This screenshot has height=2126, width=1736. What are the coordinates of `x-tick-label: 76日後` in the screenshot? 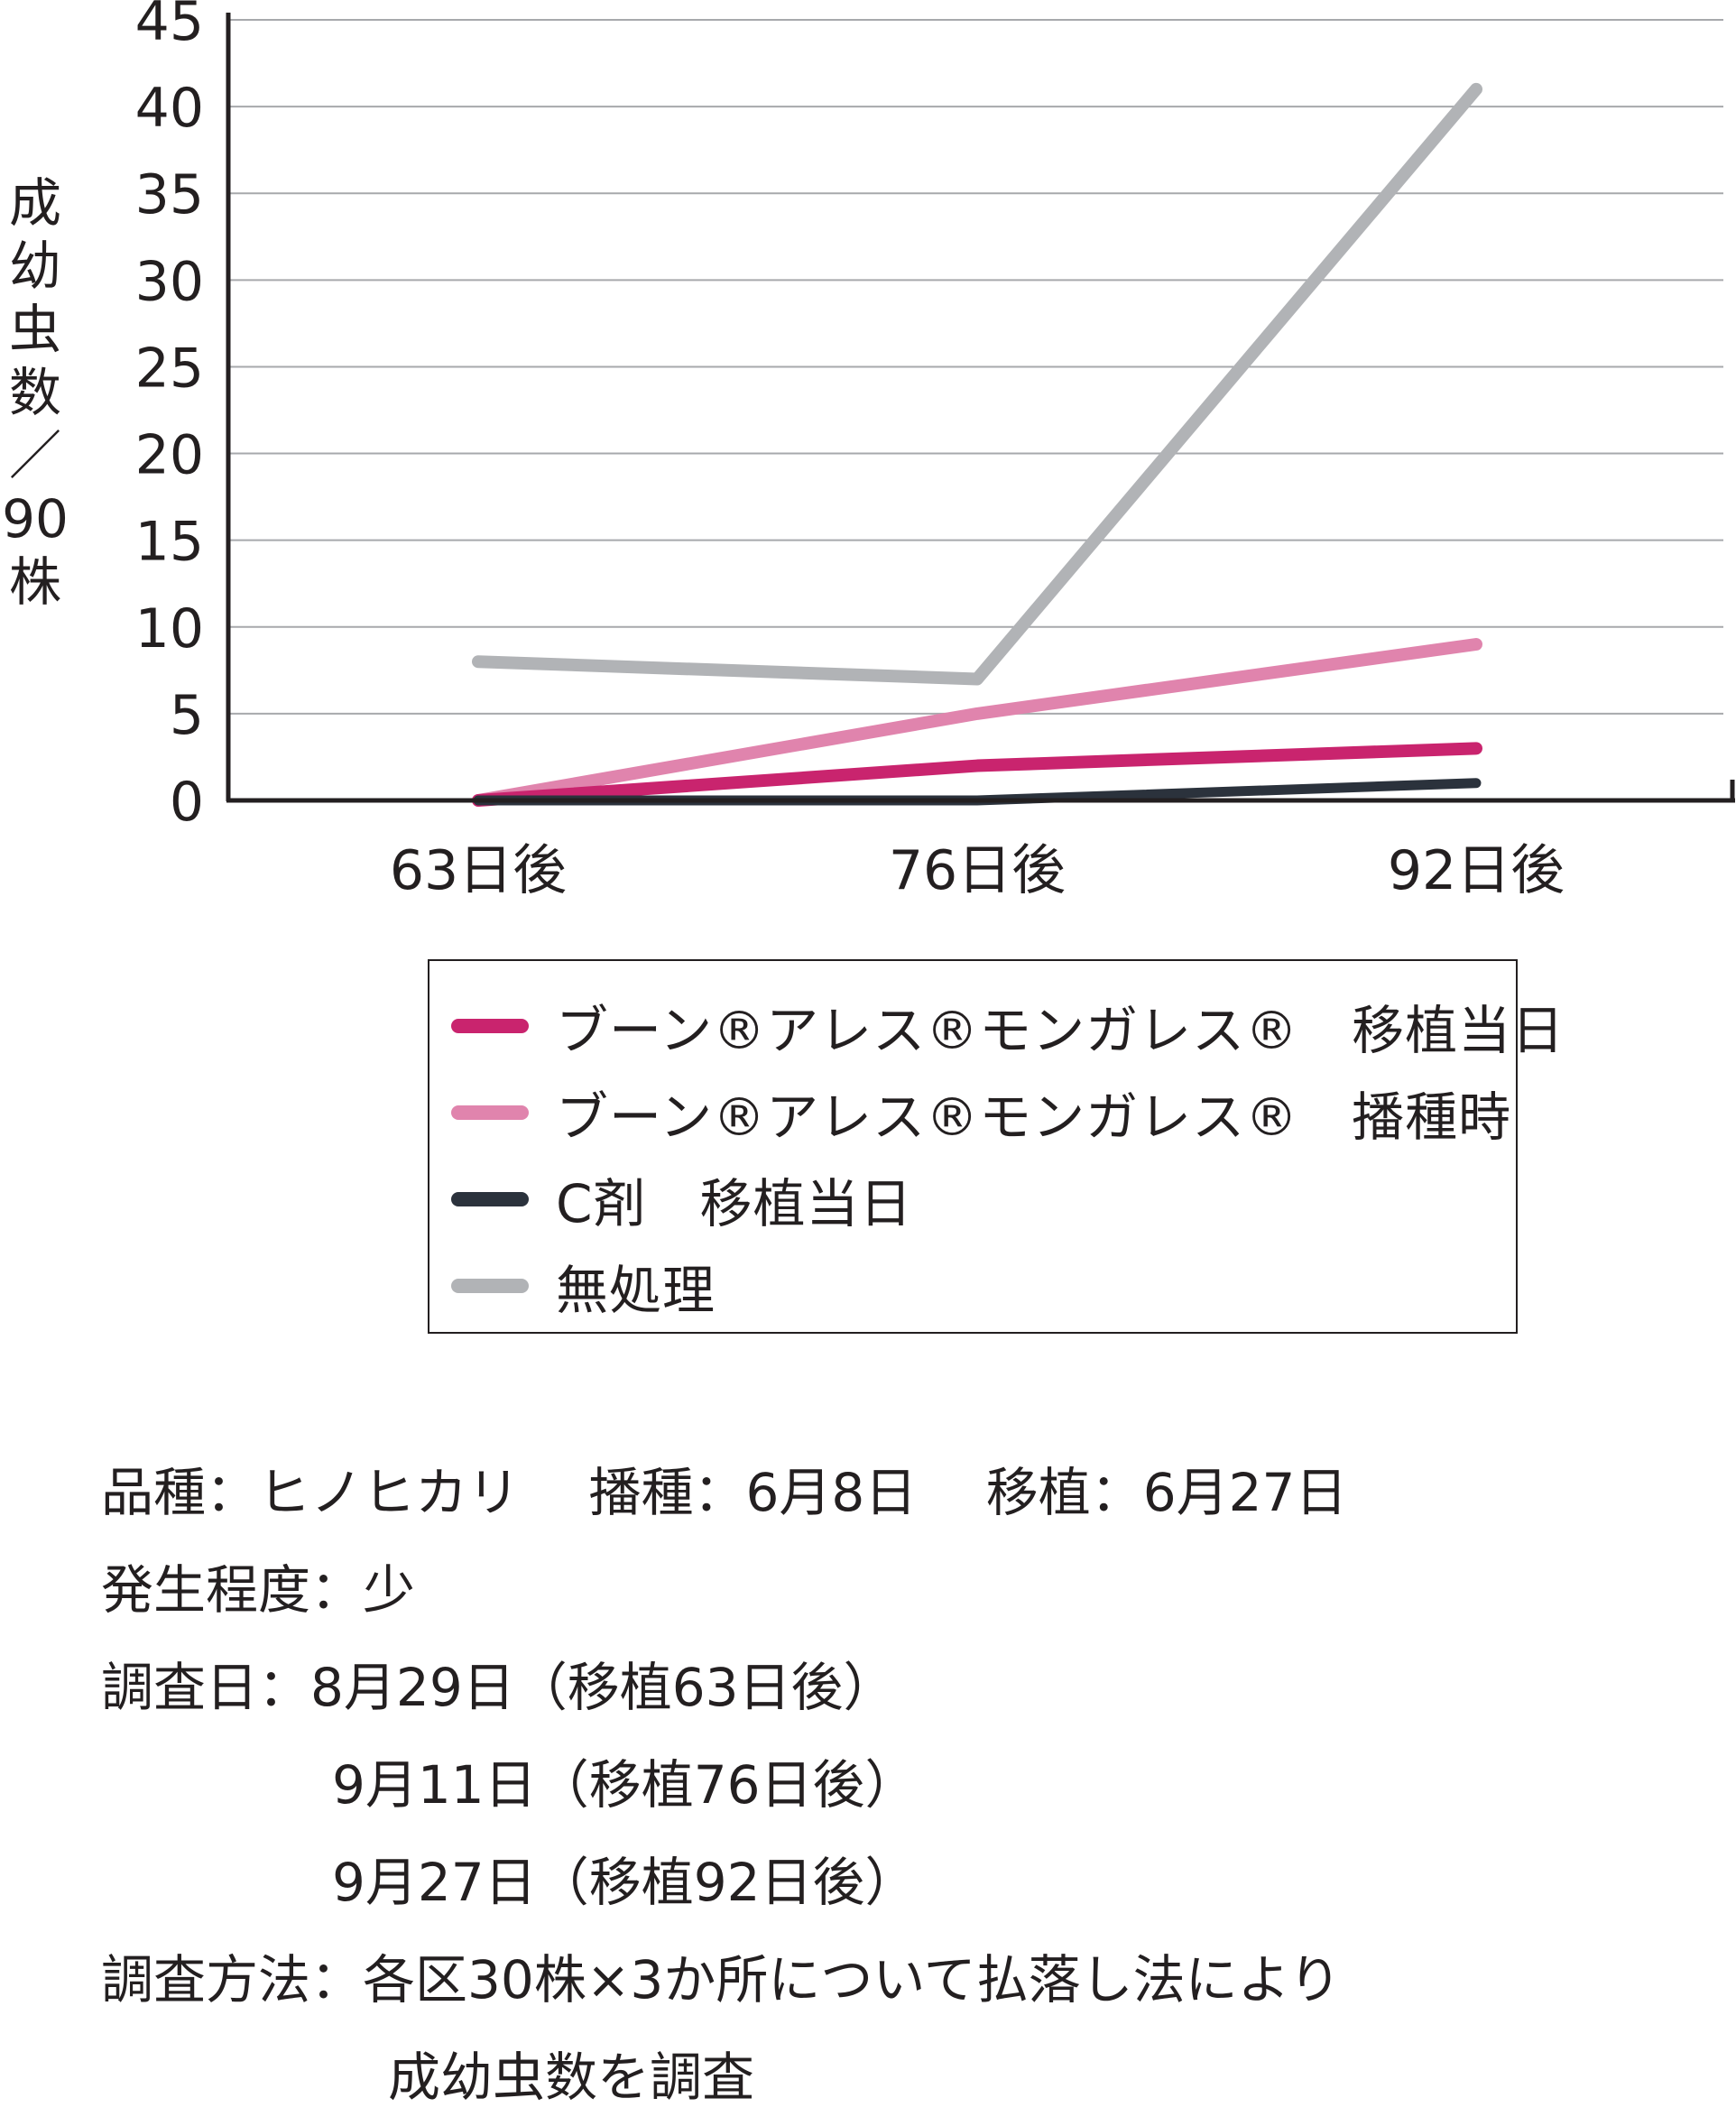 It's located at (978, 871).